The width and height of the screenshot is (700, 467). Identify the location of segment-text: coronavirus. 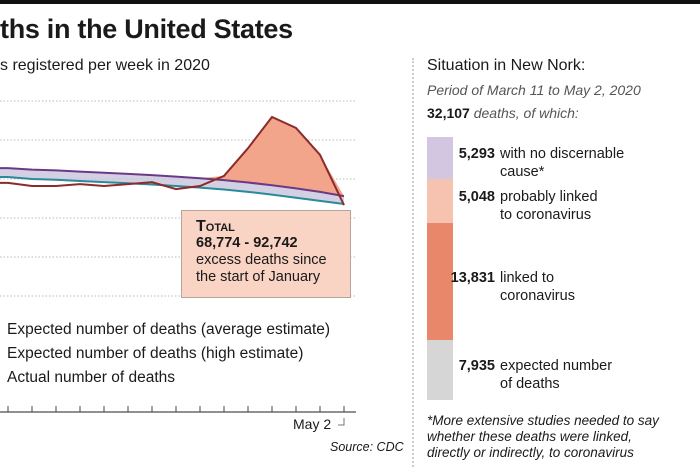
(537, 295).